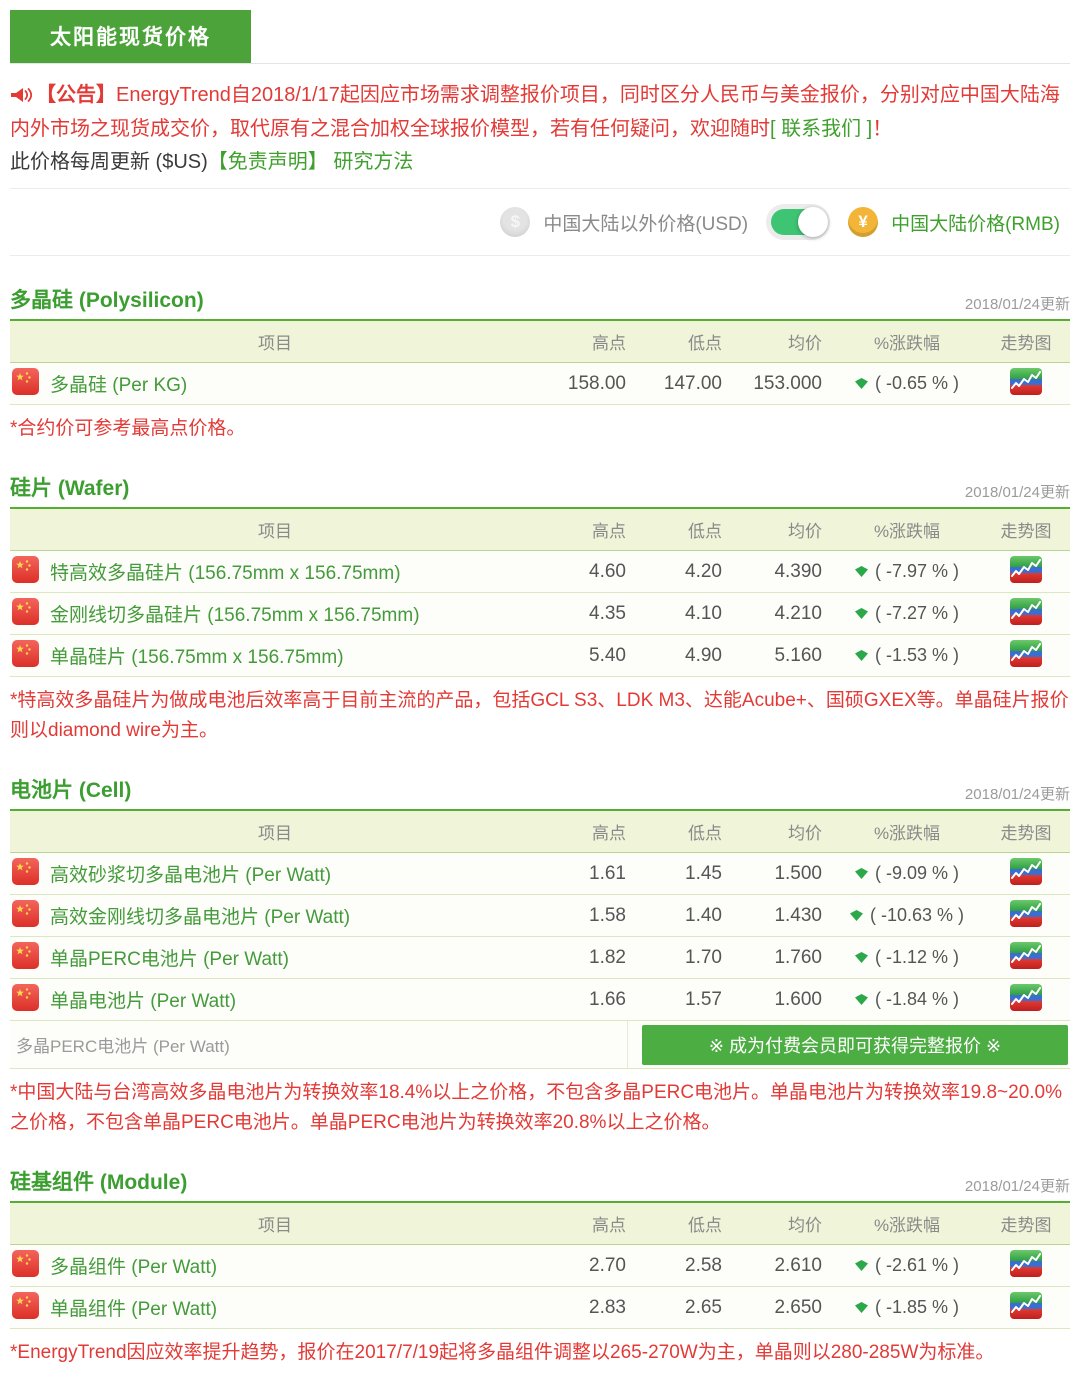  Describe the element at coordinates (596, 383) in the screenshot. I see `high-value: 158.00` at that location.